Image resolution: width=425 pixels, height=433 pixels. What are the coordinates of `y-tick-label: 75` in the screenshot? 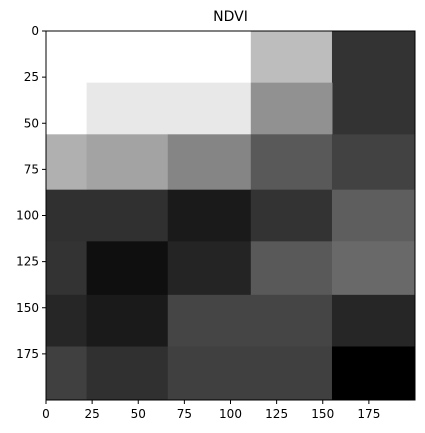 It's located at (31, 169).